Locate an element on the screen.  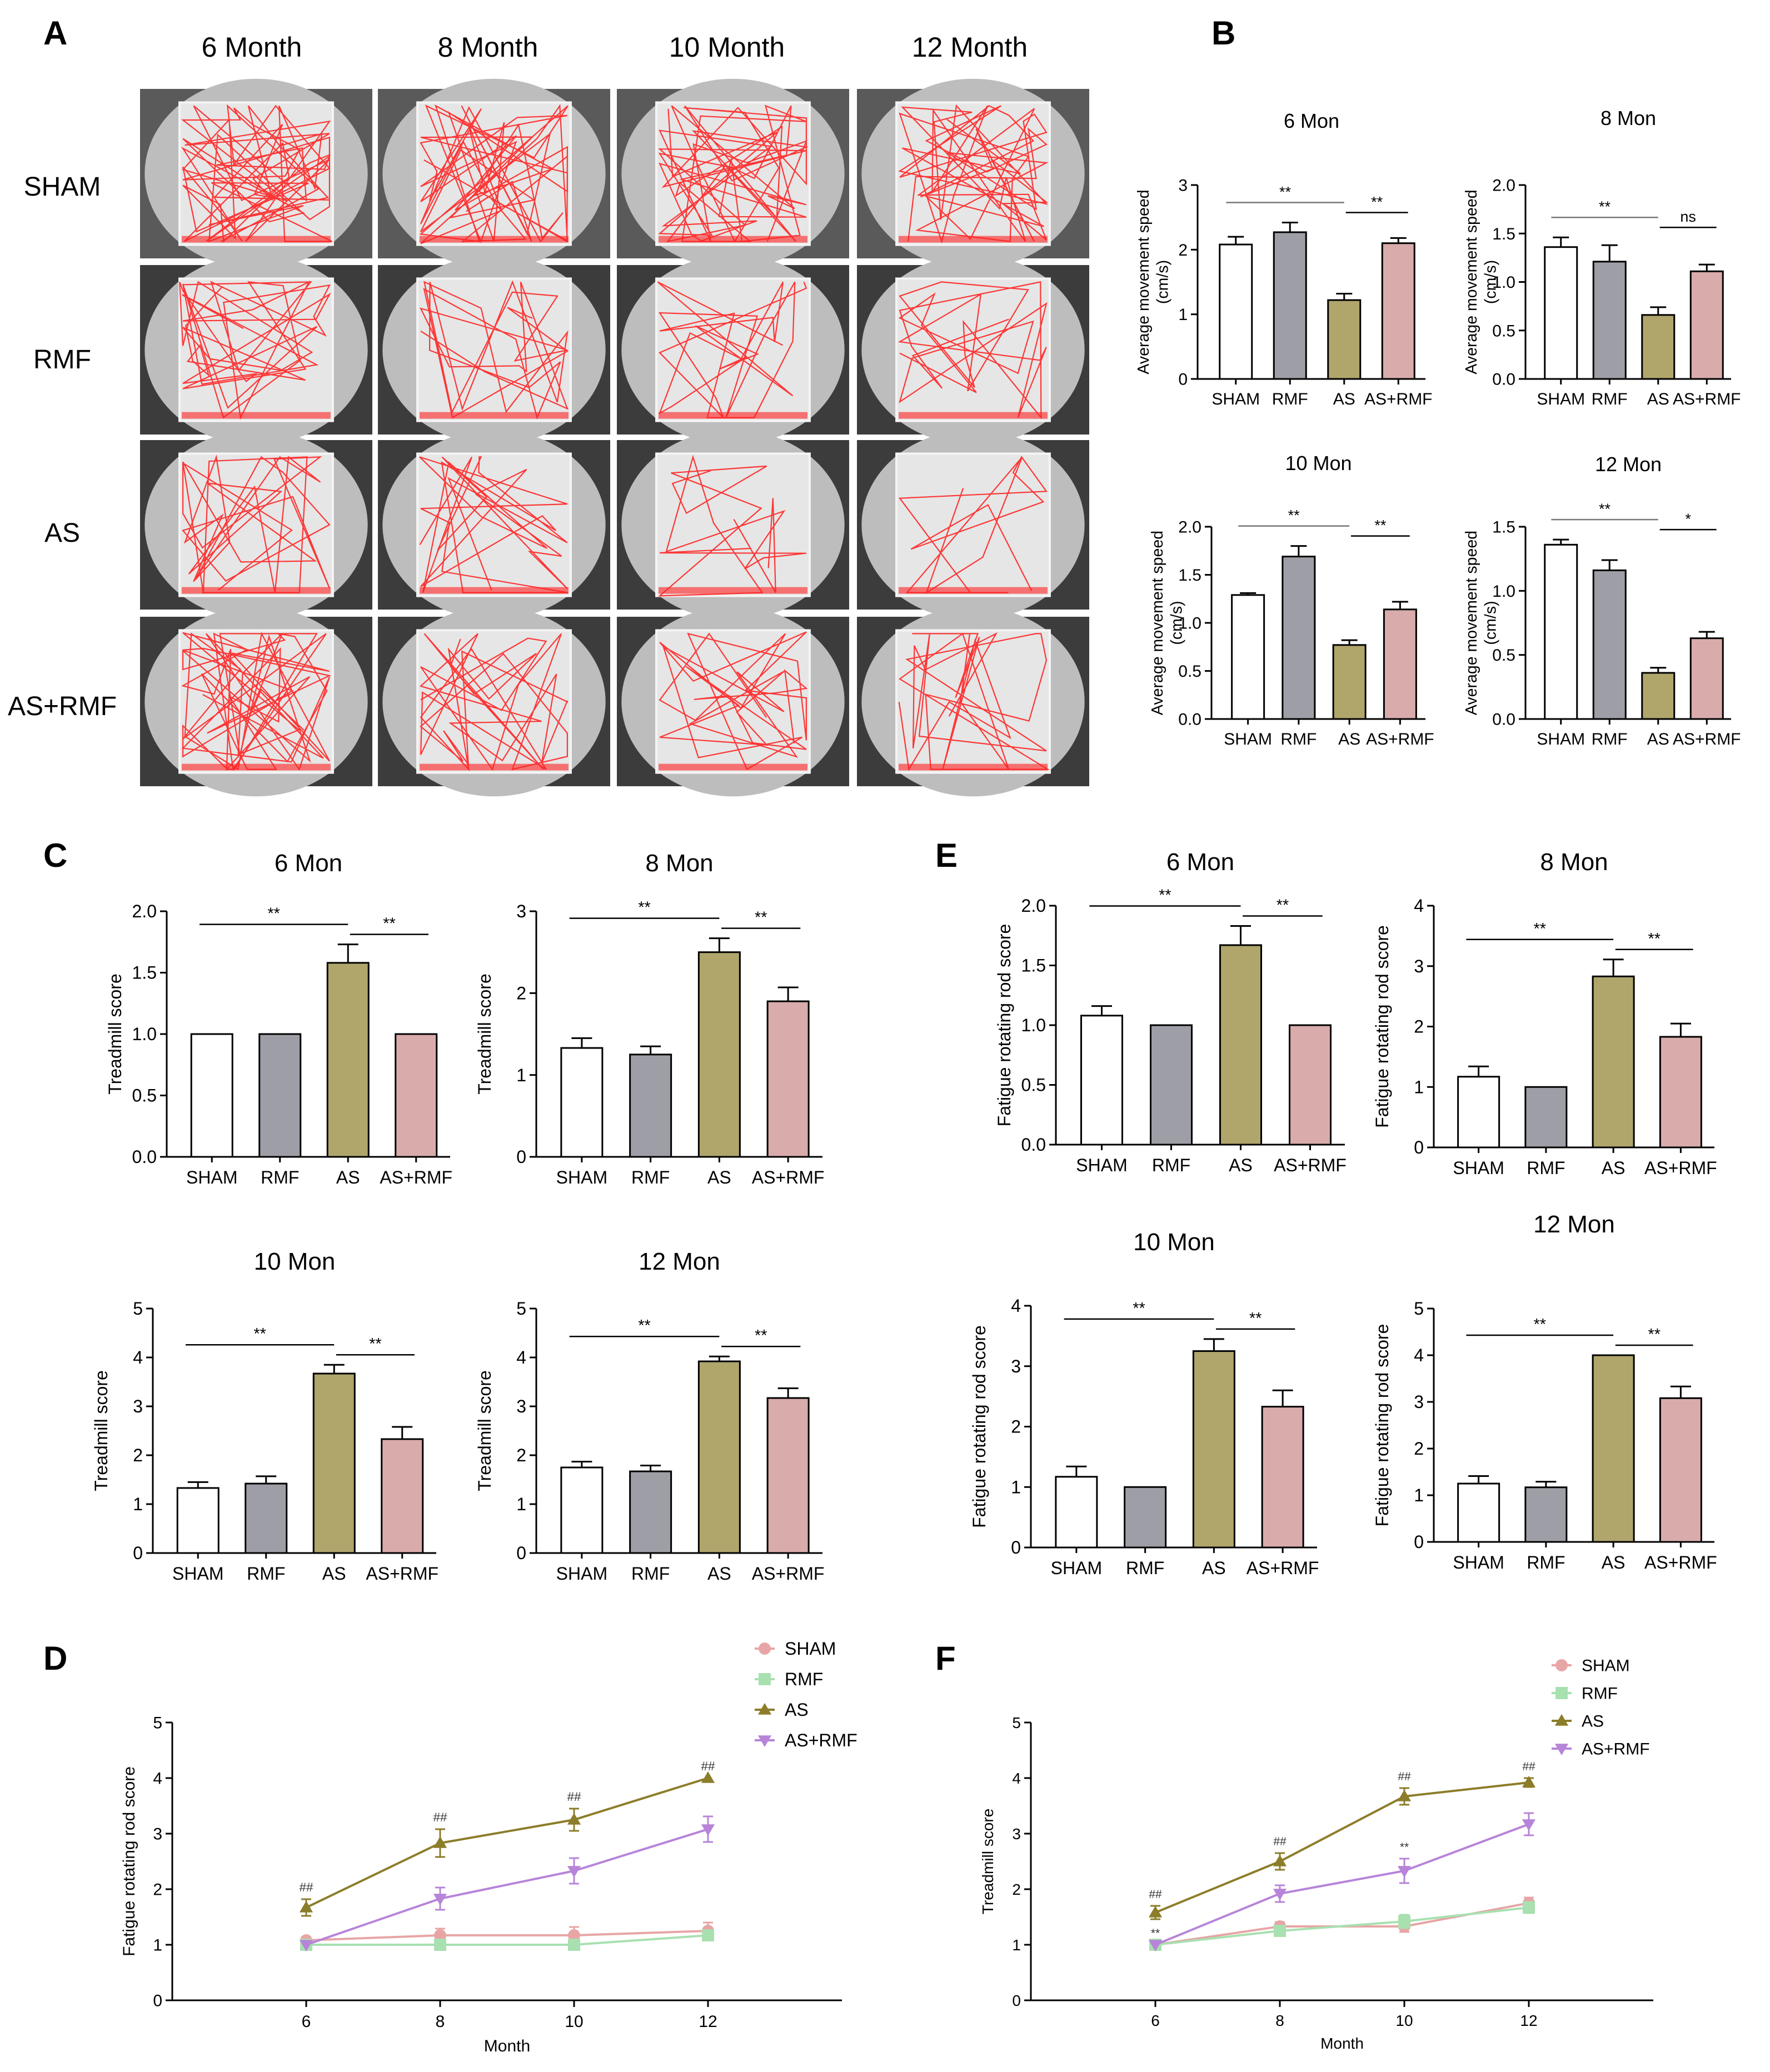
y-tick-label: 4 is located at coordinates (1419, 906).